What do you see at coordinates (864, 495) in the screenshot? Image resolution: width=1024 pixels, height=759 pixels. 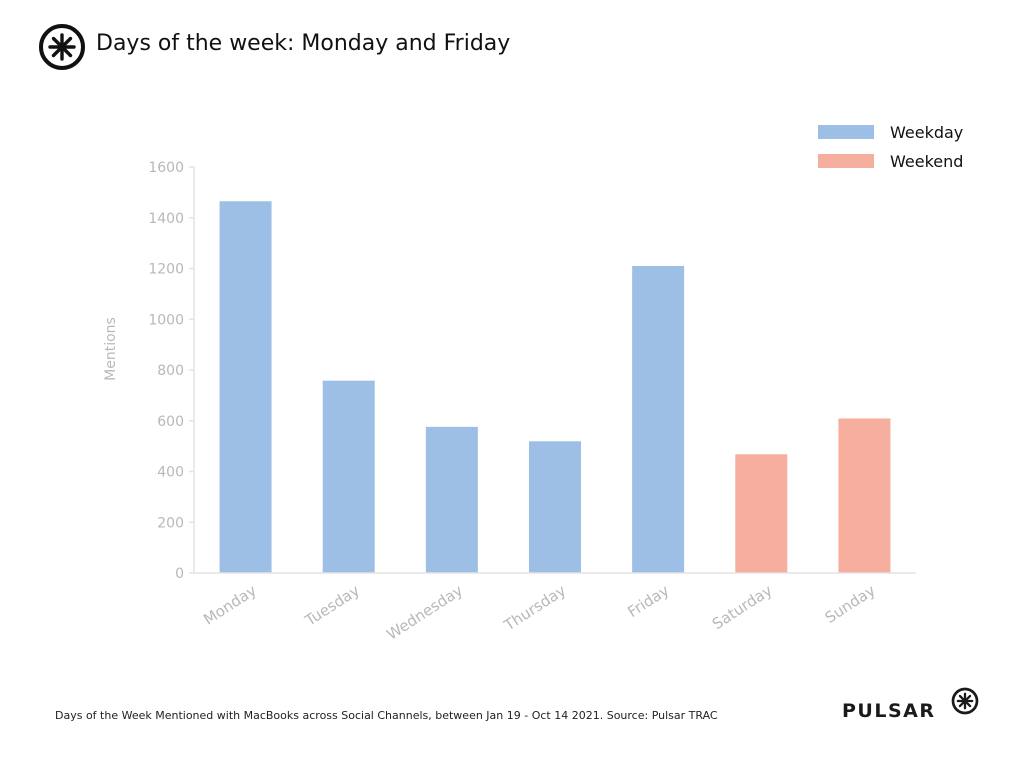 I see `bar-sunday` at bounding box center [864, 495].